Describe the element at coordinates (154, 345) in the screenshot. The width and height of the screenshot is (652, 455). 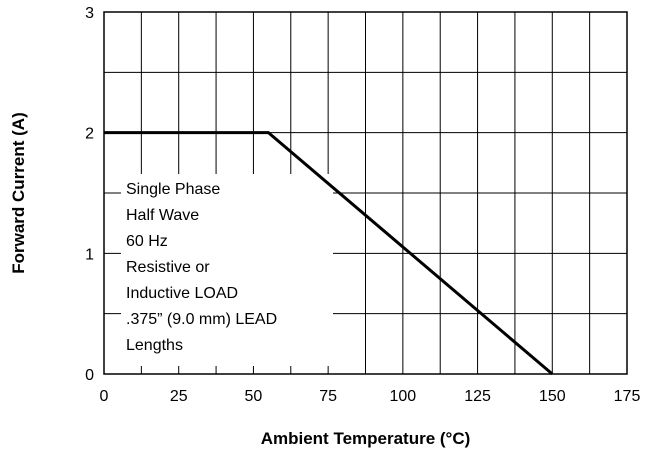
I see `annotation-line: Lengths` at that location.